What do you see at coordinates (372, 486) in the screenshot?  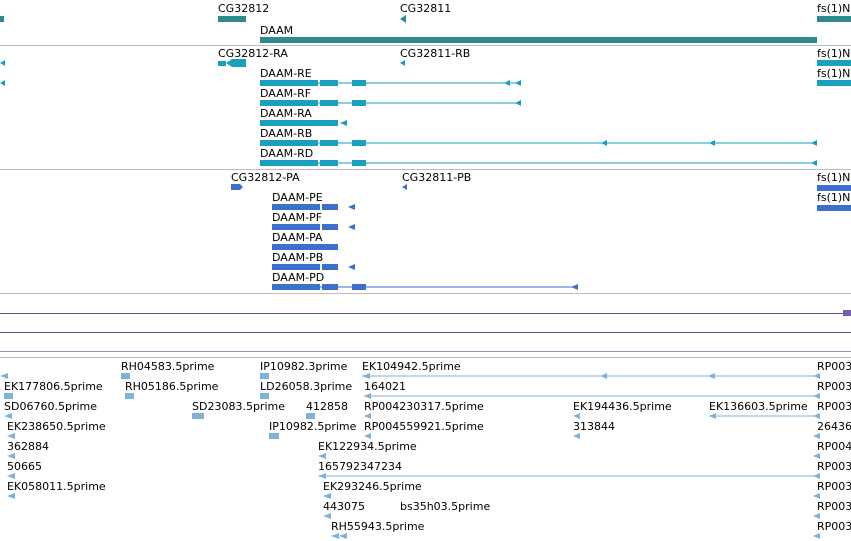 I see `est-label: EK293246.5prime` at bounding box center [372, 486].